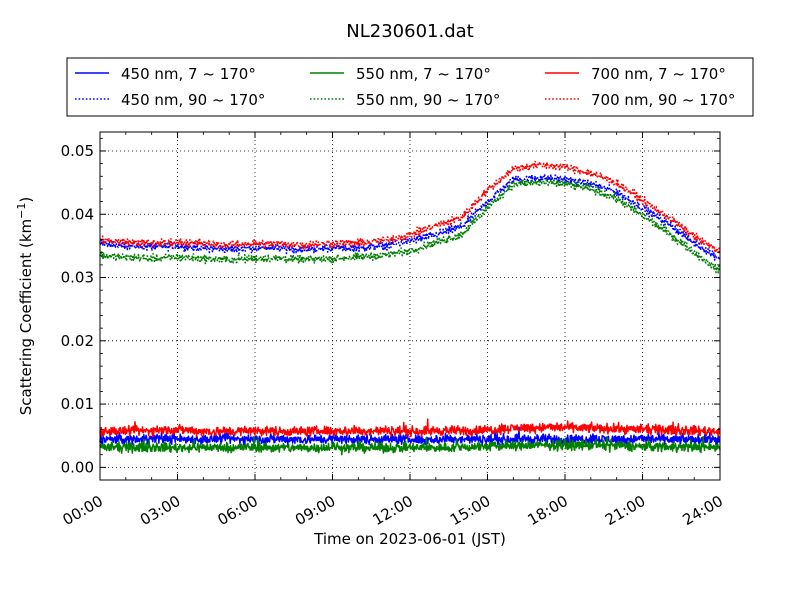 Image resolution: width=800 pixels, height=600 pixels. What do you see at coordinates (26, 200) in the screenshot?
I see `y-axis-label-close: )` at bounding box center [26, 200].